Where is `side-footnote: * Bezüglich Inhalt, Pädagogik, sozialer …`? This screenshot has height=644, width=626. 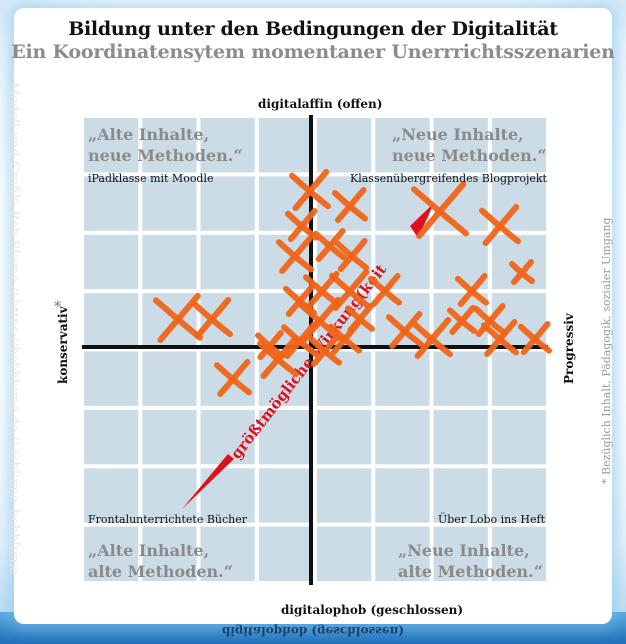
side-footnote: * Bezüglich Inhalt, Pädagogik, sozialer … is located at coordinates (606, 350).